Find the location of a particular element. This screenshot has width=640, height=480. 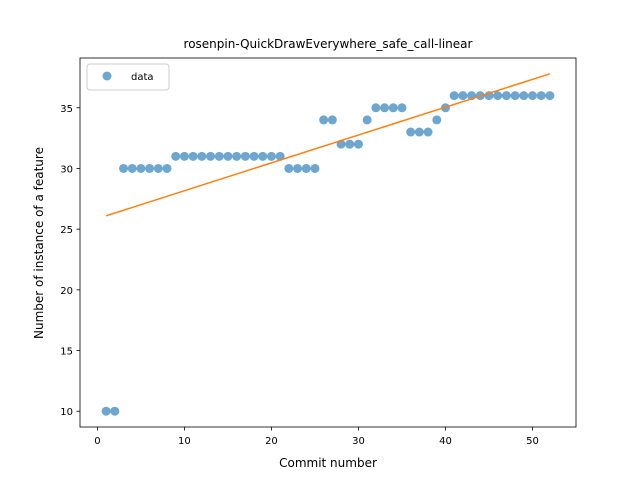

x-axis-title: Commit number is located at coordinates (328, 463).